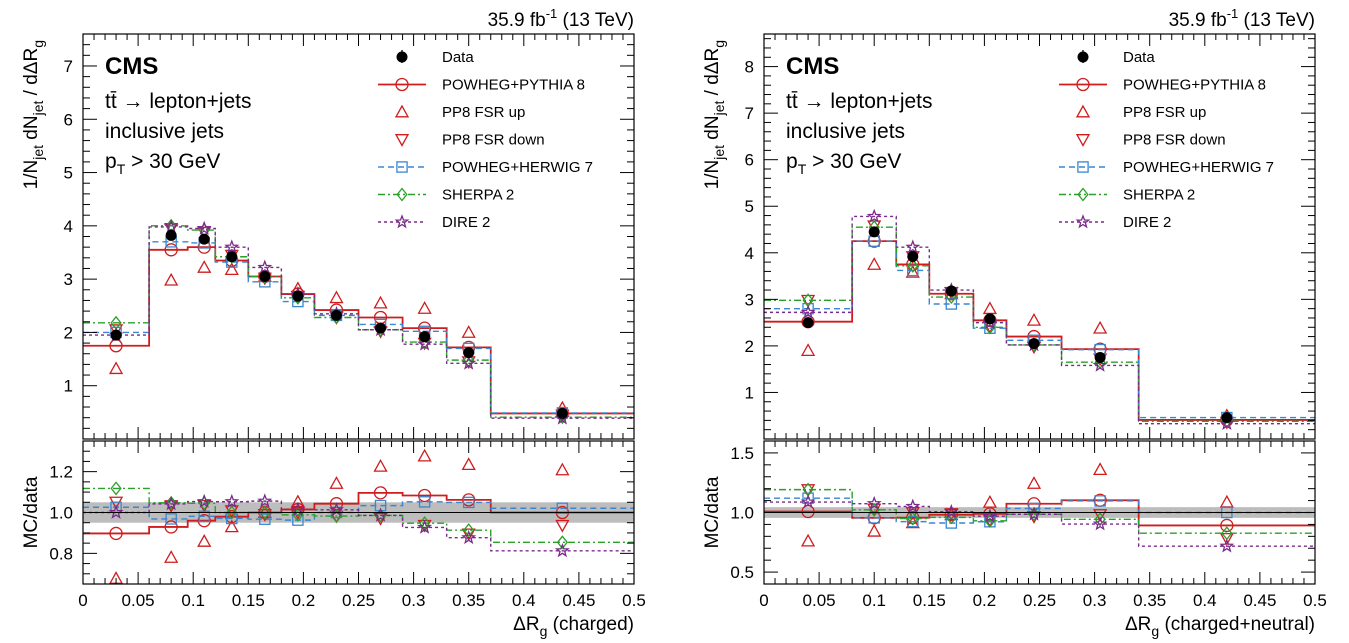 This screenshot has width=1349, height=643. I want to click on y-tick-label: 7, so click(749, 113).